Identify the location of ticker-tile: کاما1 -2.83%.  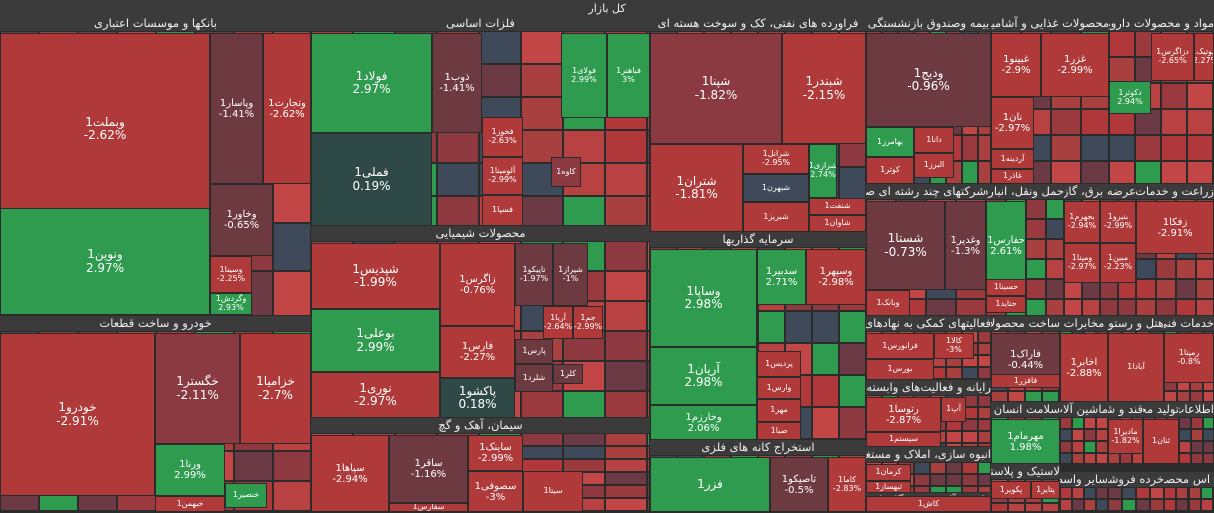
(847, 484).